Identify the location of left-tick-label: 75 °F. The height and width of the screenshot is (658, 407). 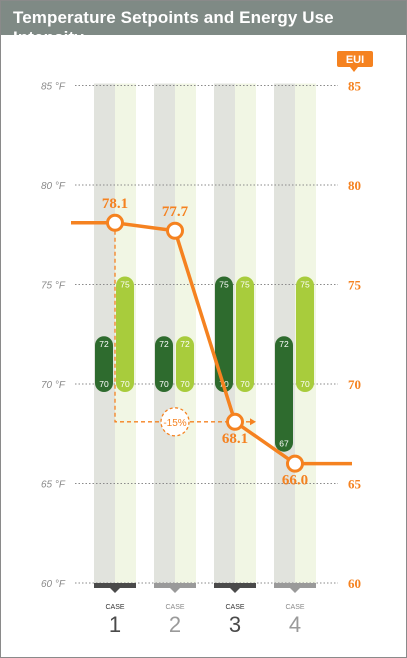
(53, 286).